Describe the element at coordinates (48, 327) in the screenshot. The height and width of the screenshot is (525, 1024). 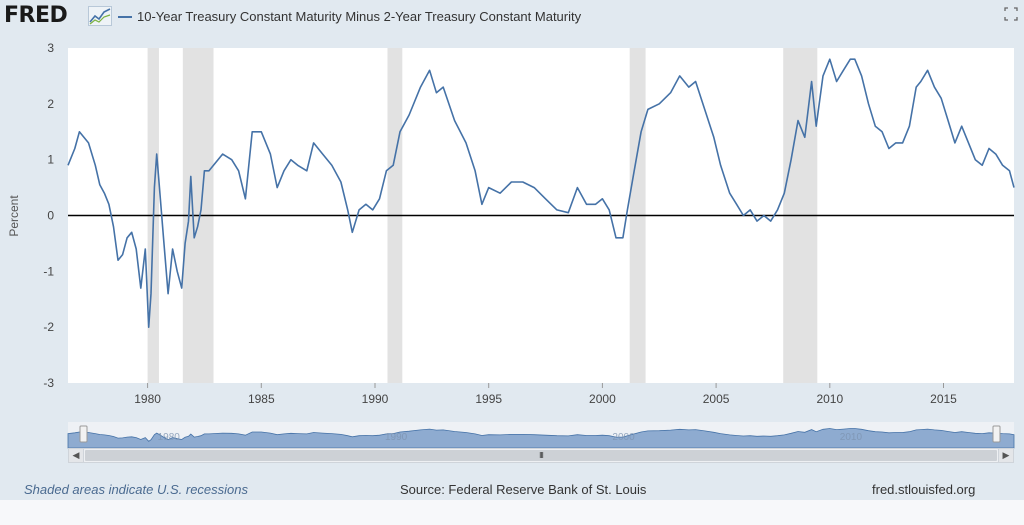
I see `y-tick-label: -2` at that location.